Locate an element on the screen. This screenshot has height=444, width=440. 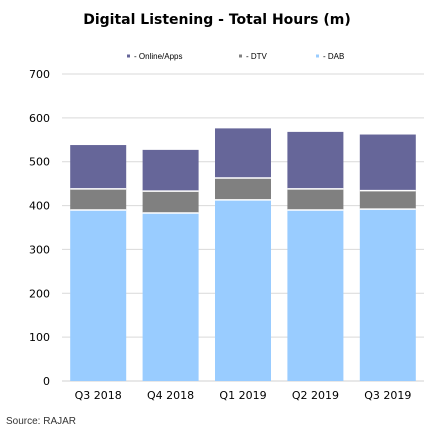
legend-label: - DTV is located at coordinates (257, 56).